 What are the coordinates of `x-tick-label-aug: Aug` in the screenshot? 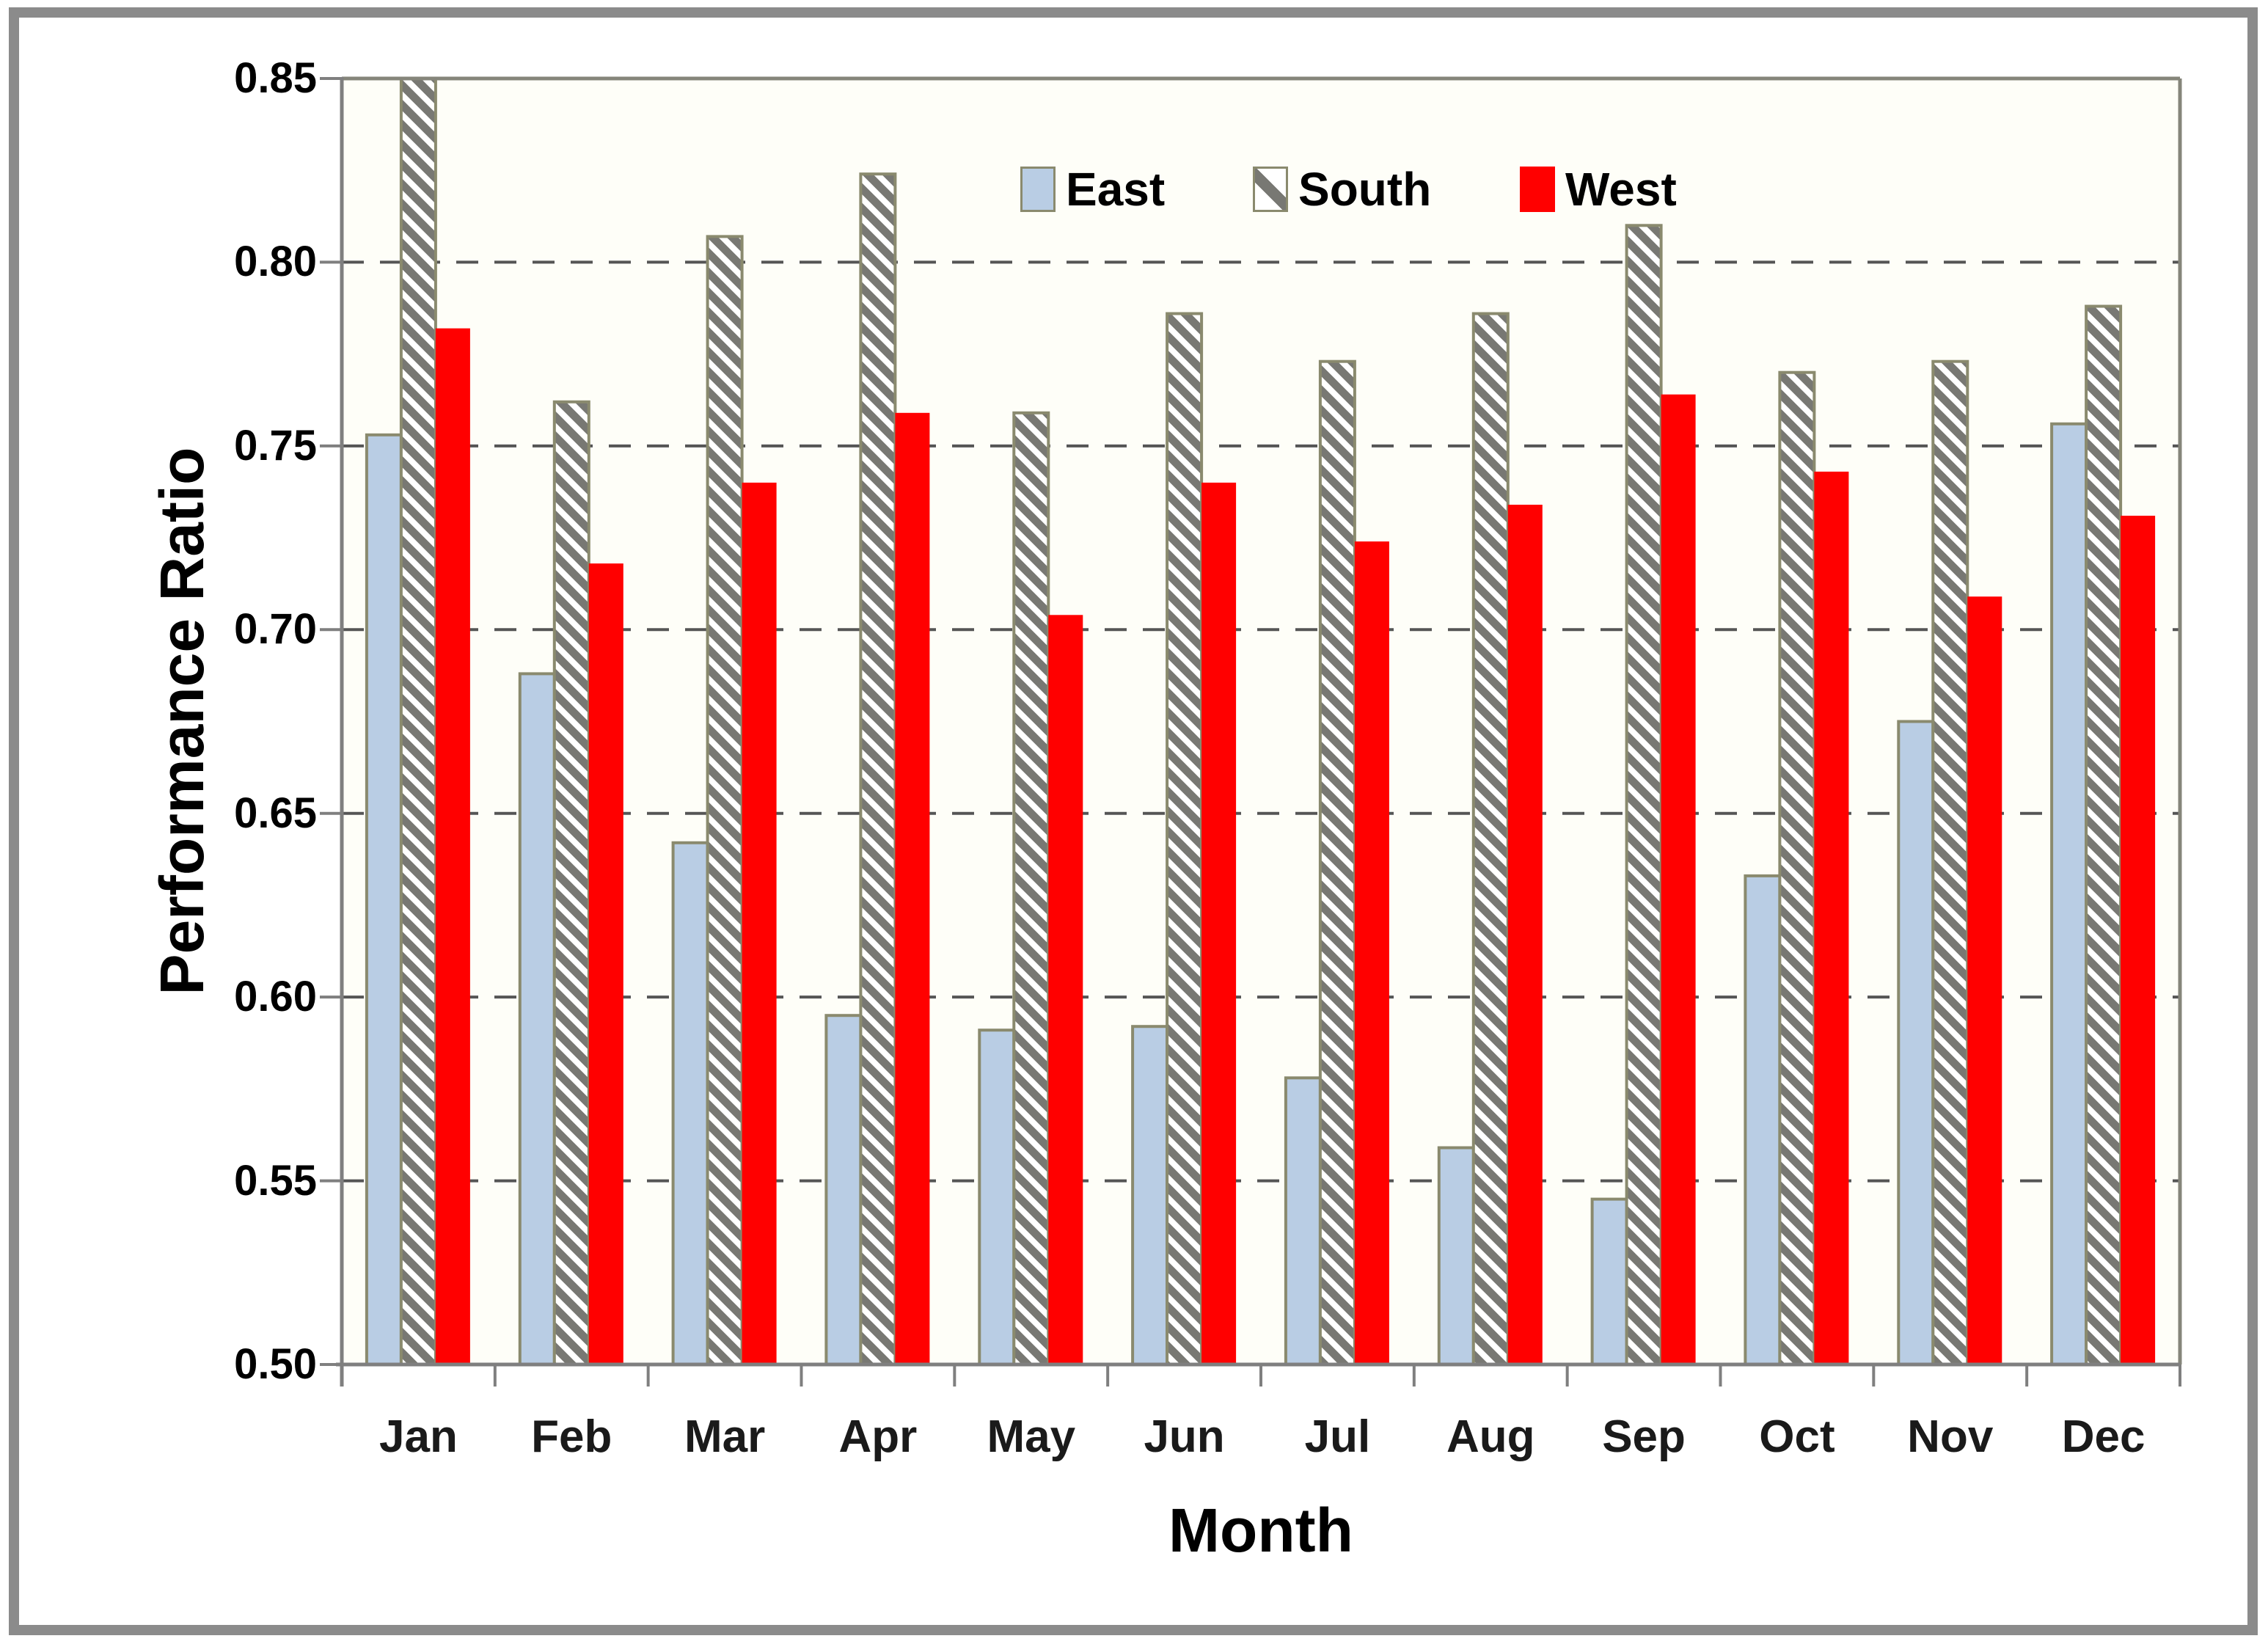 It's located at (1490, 1436).